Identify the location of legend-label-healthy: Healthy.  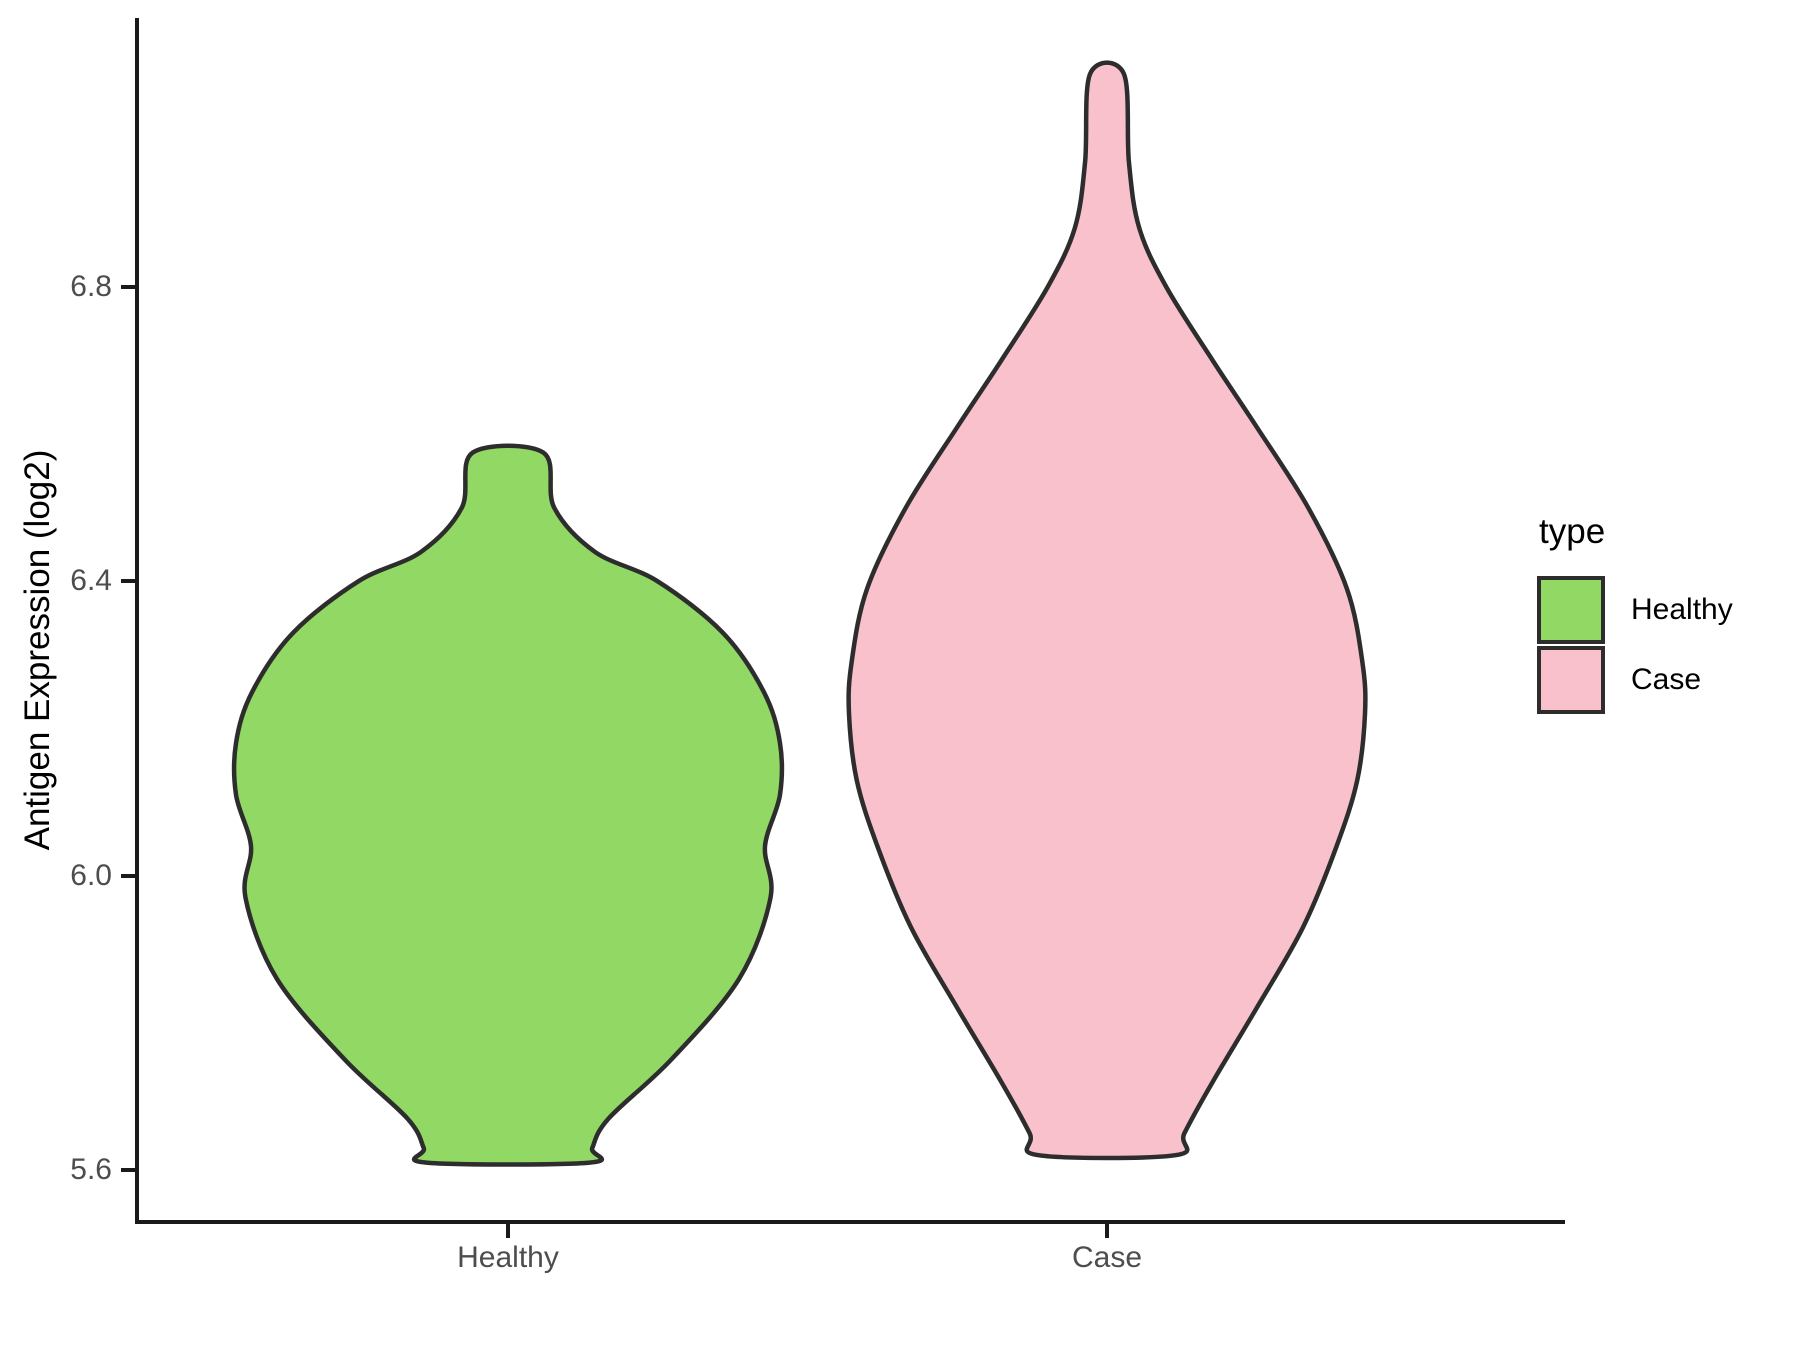
(1682, 609).